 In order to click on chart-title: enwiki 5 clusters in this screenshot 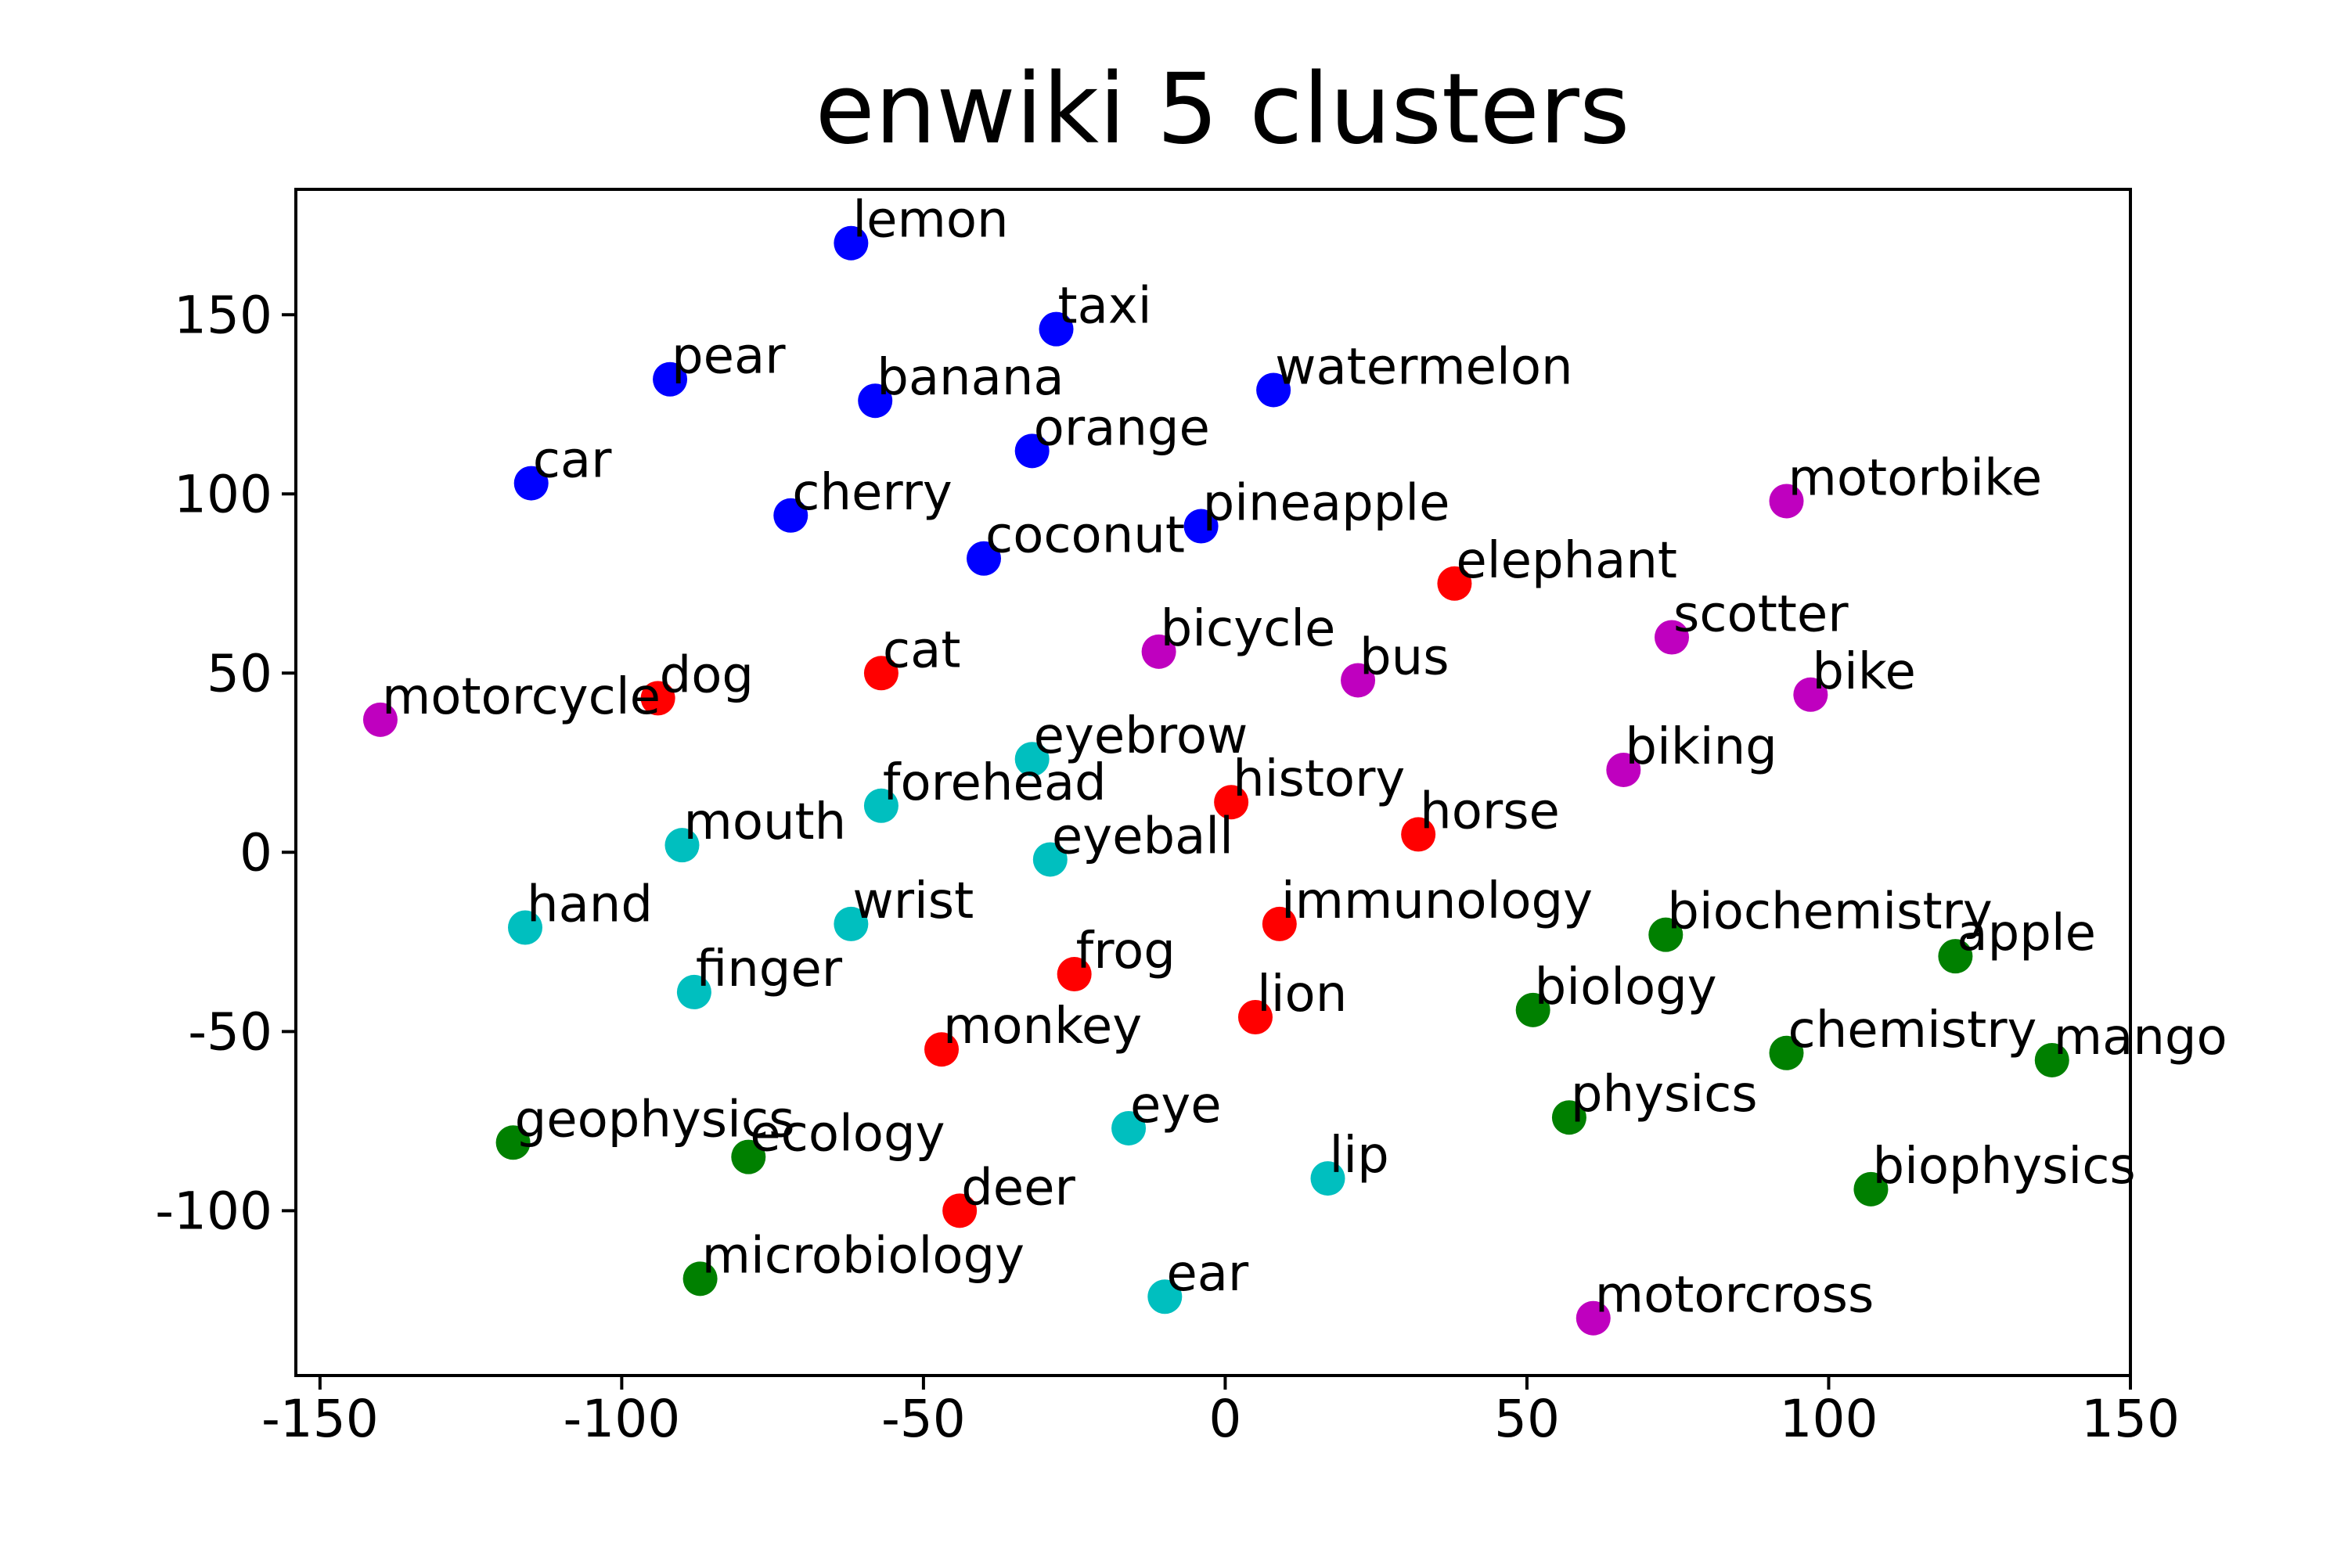, I will do `click(1222, 109)`.